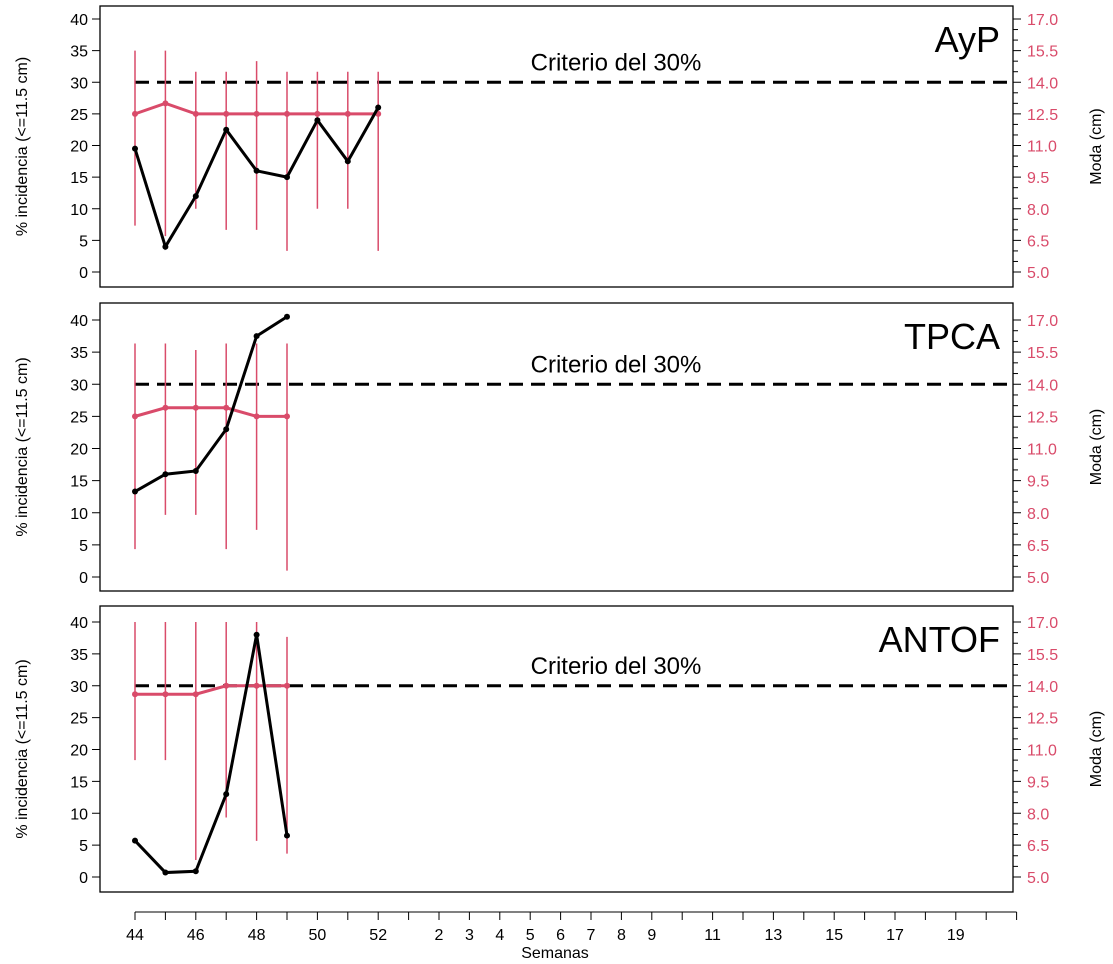 The height and width of the screenshot is (964, 1113). I want to click on x-tick-label: 5, so click(530, 935).